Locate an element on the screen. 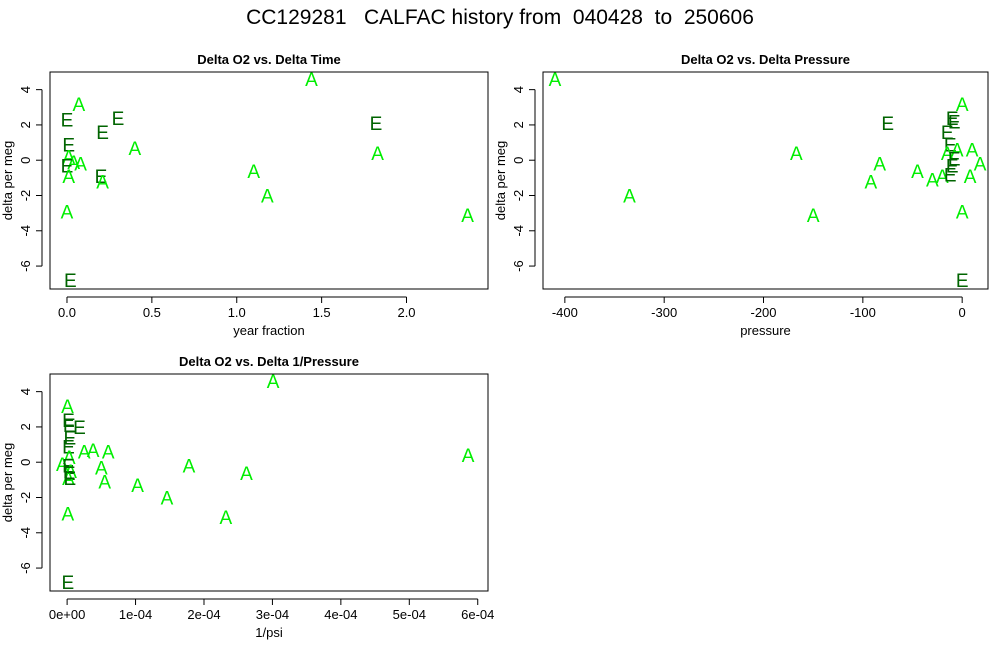 This screenshot has width=1000, height=670. y-tick-label: 0 is located at coordinates (25, 462).